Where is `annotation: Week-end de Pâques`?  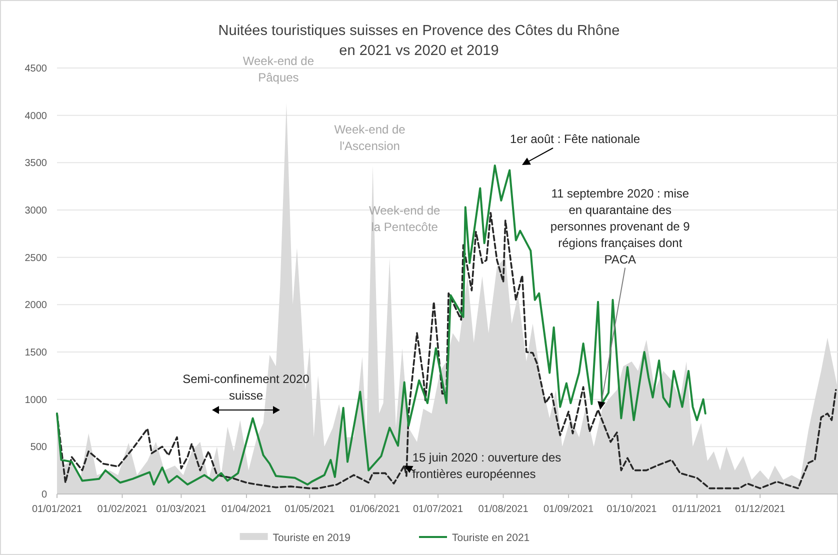
annotation: Week-end de Pâques is located at coordinates (278, 69).